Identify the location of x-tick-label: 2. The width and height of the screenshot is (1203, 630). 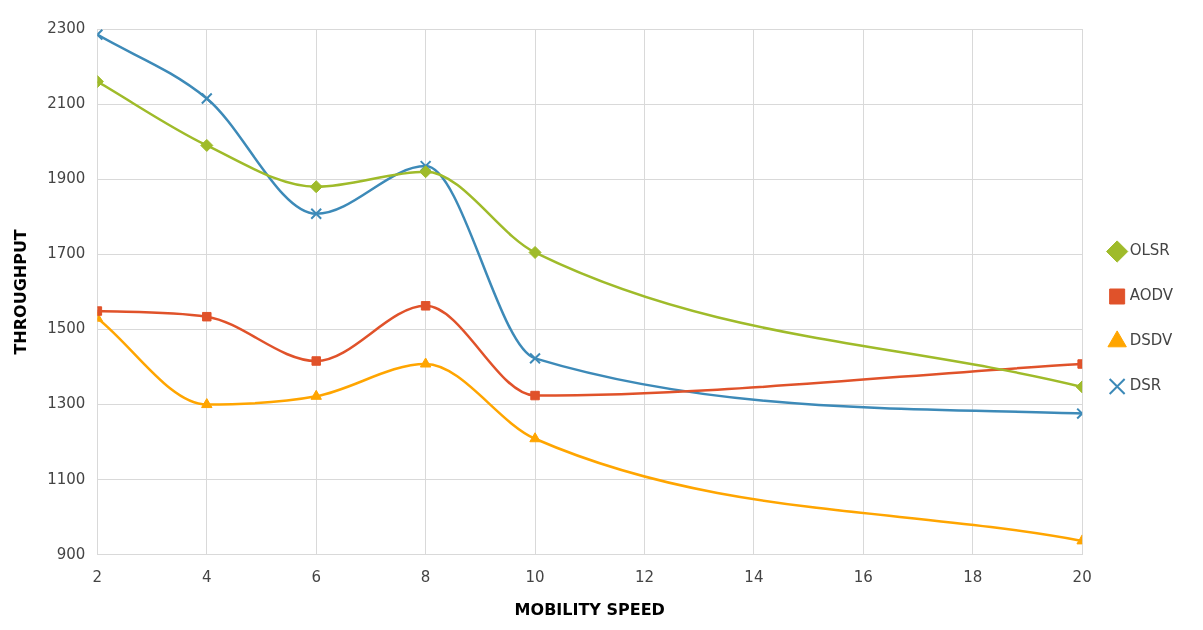
(97, 576).